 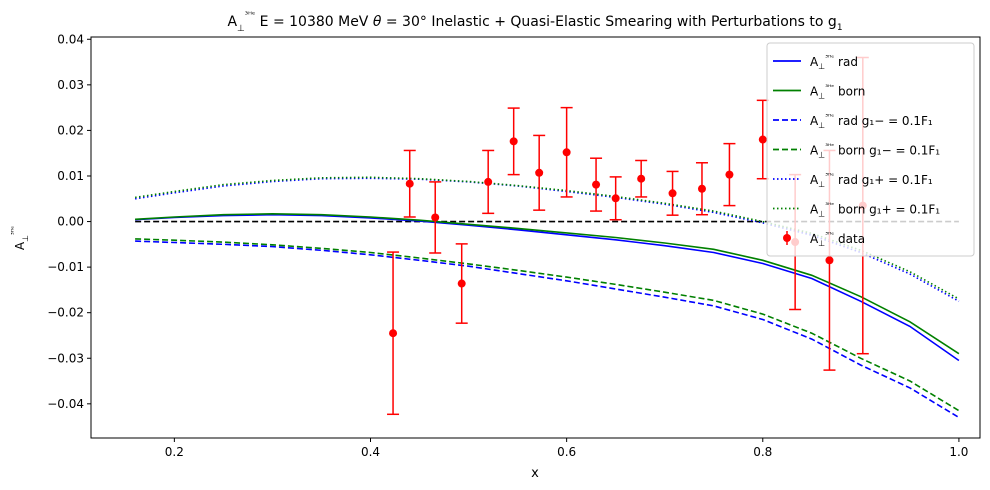 I want to click on y-tick-label: −0.02, so click(x=65, y=313).